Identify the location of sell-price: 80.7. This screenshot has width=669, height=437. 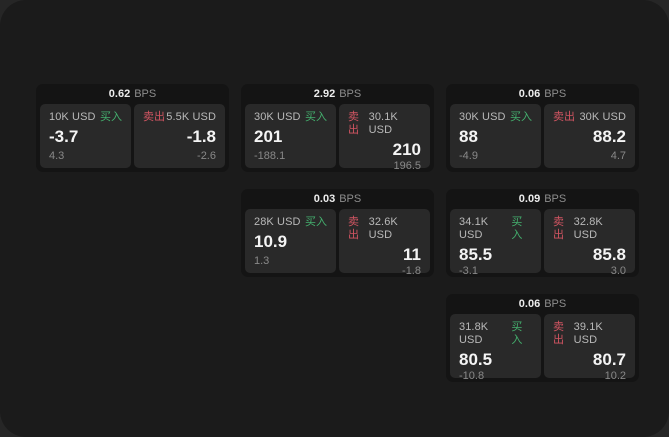
(609, 359).